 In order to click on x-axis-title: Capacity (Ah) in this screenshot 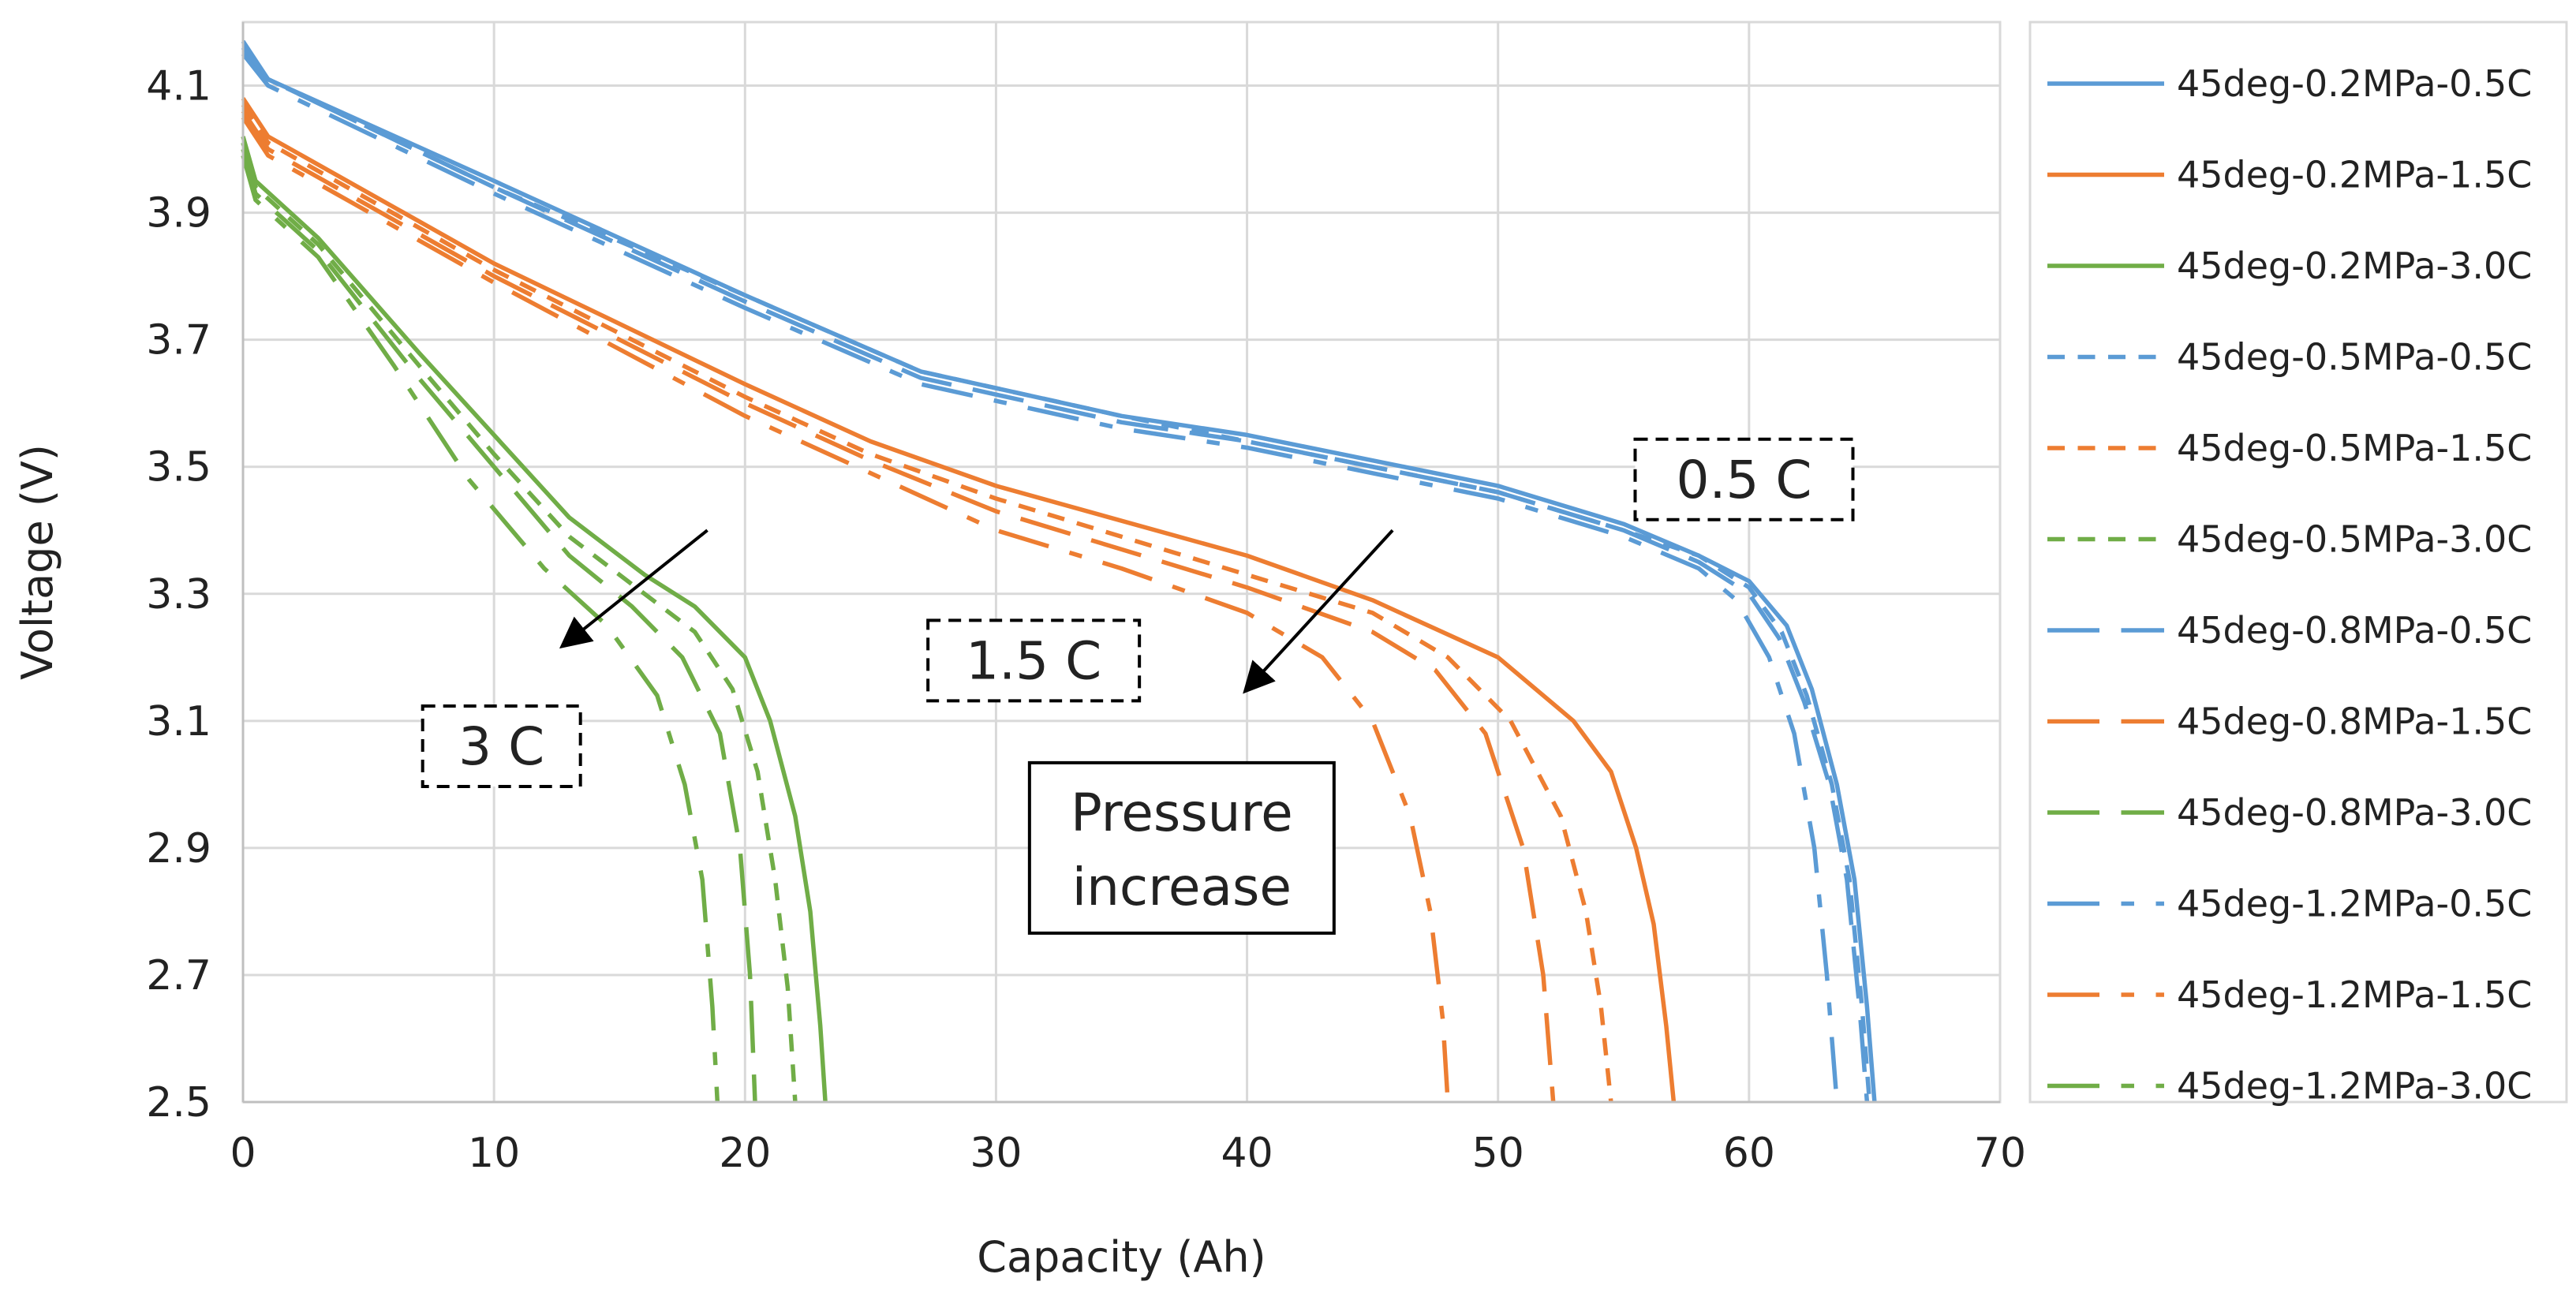, I will do `click(1121, 1257)`.